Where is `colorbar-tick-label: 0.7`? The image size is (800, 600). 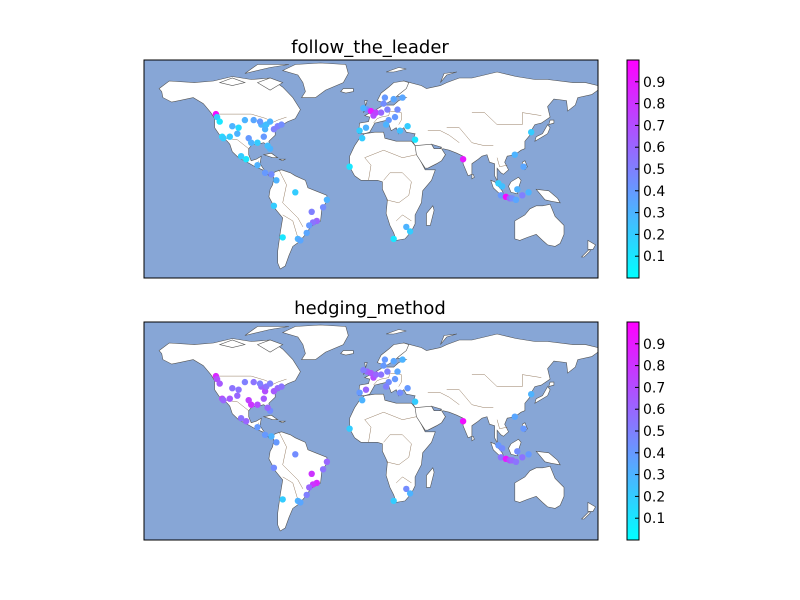 colorbar-tick-label: 0.7 is located at coordinates (654, 126).